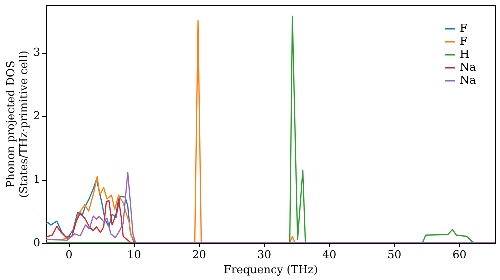 The image size is (500, 280). I want to click on y-tick-label: 3, so click(37, 53).